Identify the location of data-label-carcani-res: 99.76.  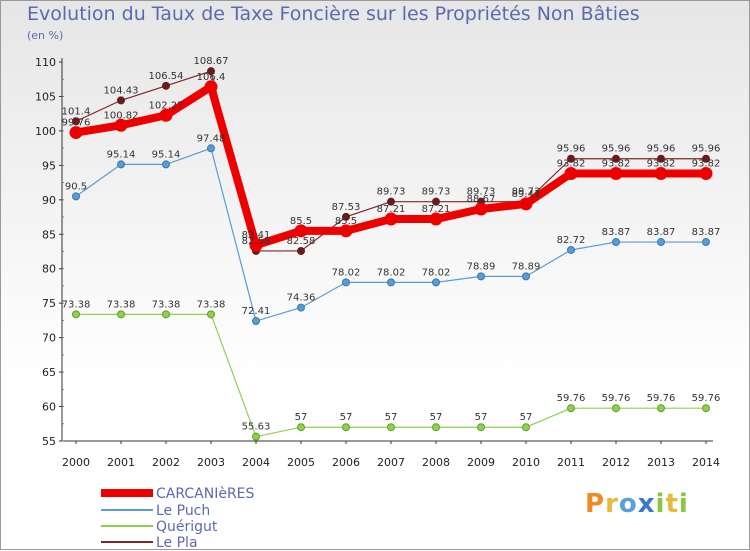
(76, 123).